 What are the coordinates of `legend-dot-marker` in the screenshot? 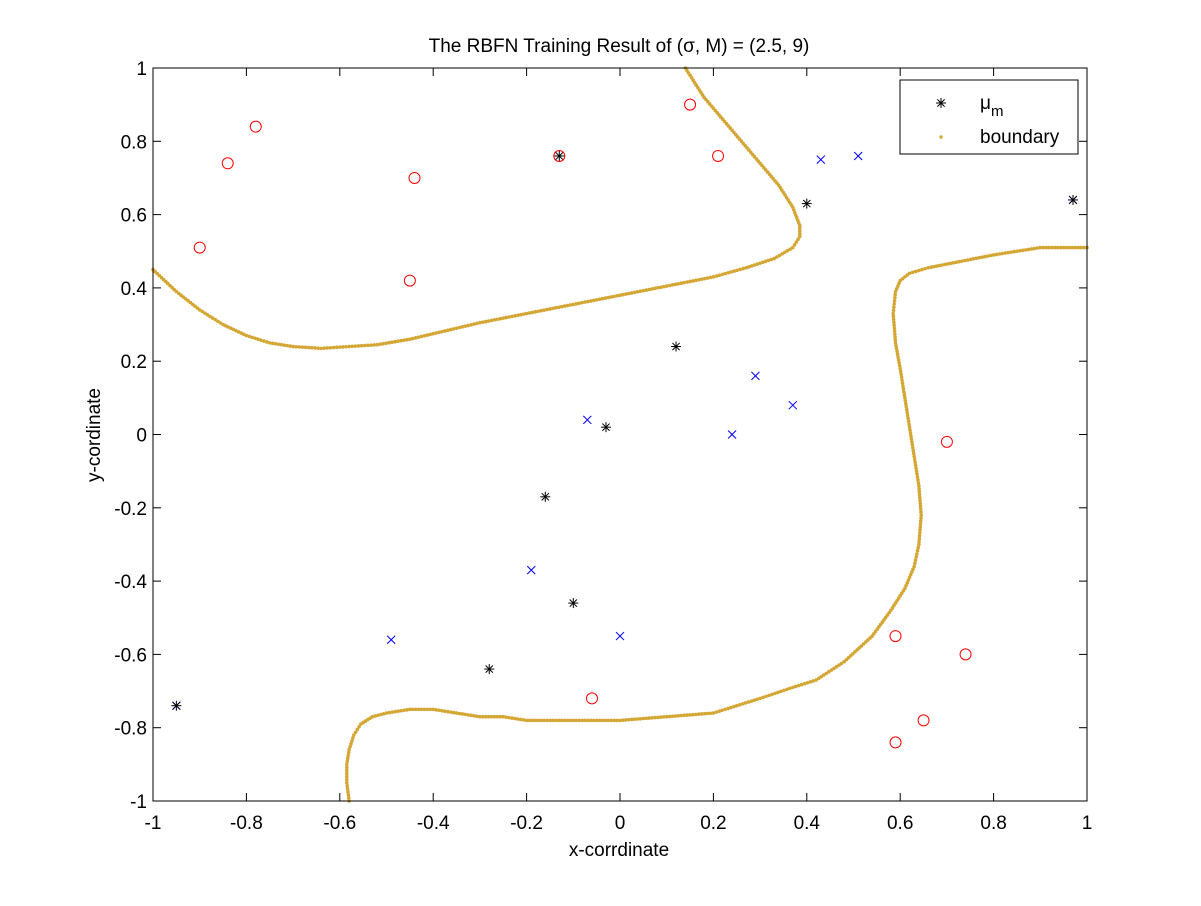 It's located at (941, 137).